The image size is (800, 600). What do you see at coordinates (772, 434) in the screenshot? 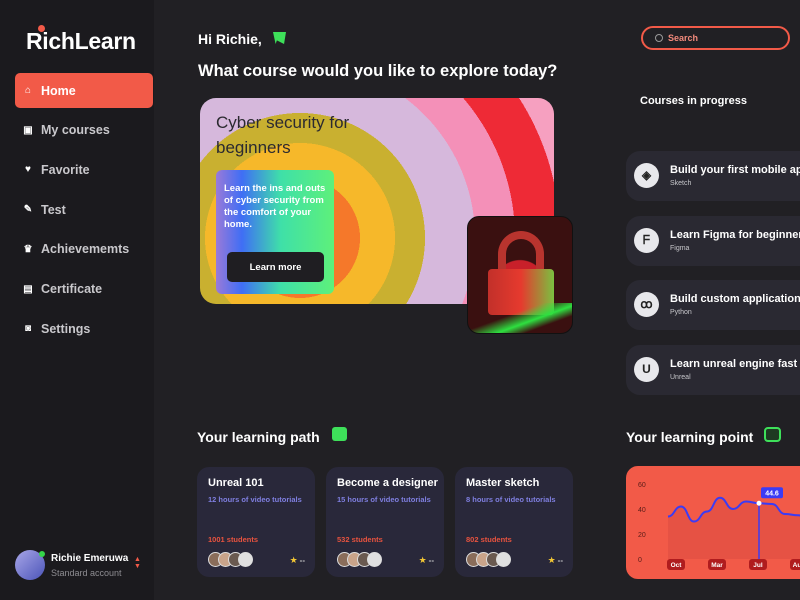
I see `monitor-icon` at bounding box center [772, 434].